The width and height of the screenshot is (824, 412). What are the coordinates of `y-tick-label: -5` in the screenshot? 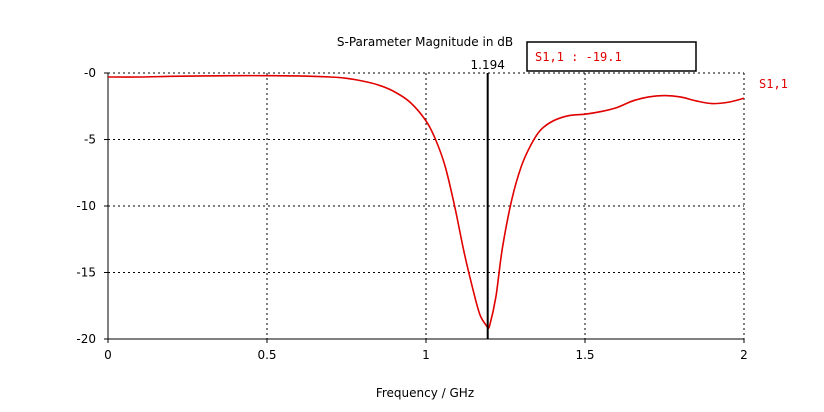 It's located at (90, 140).